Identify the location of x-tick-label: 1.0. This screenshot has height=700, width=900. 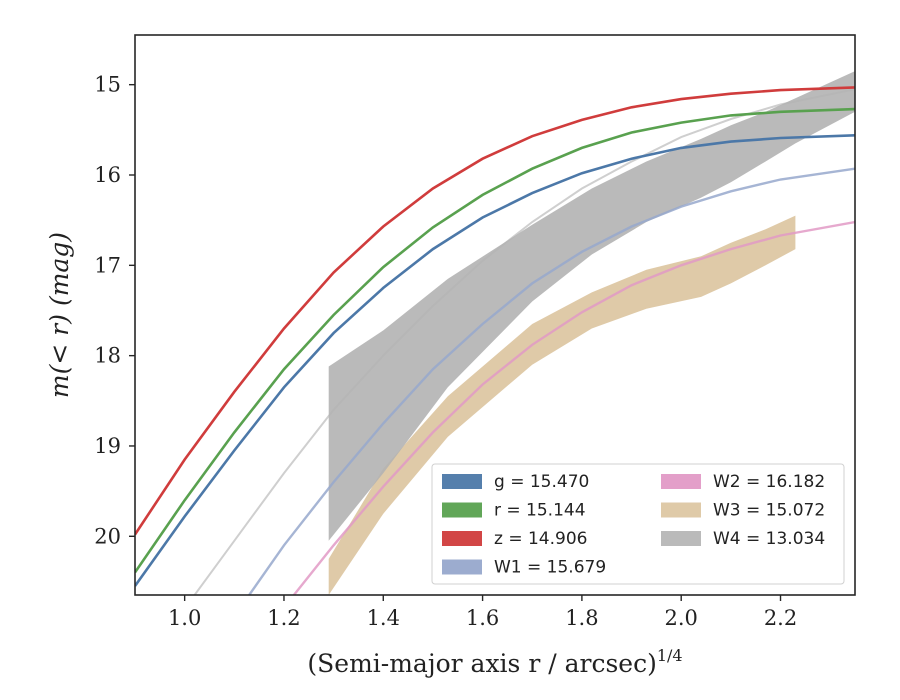
(184, 618).